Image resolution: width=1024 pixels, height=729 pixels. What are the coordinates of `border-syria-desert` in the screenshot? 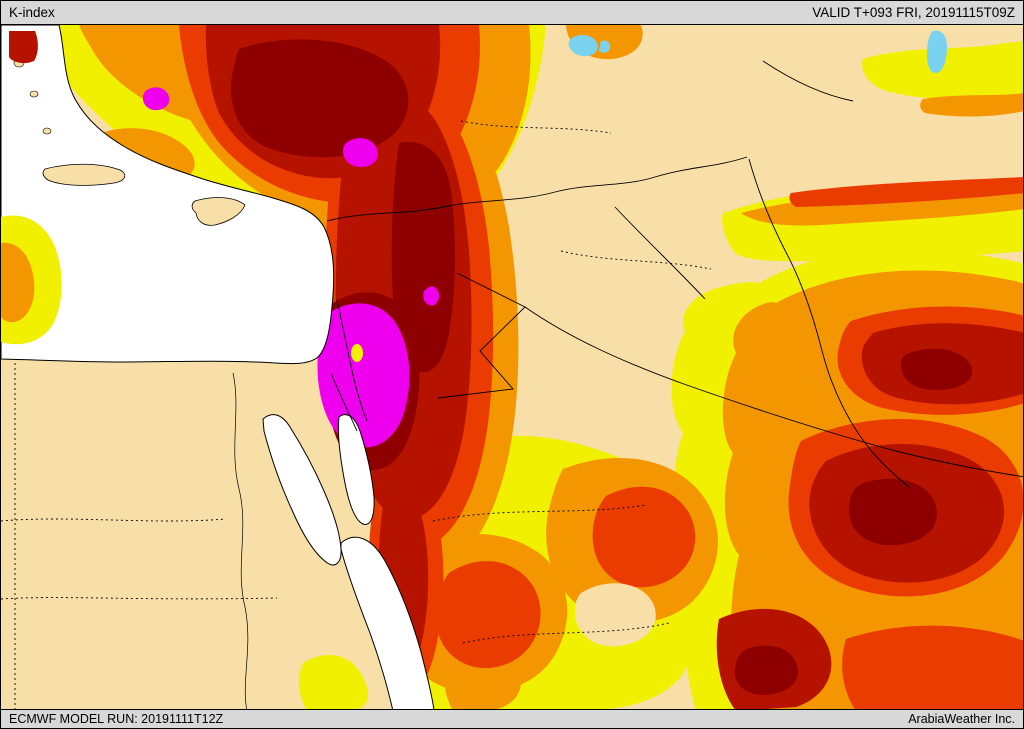 It's located at (636, 260).